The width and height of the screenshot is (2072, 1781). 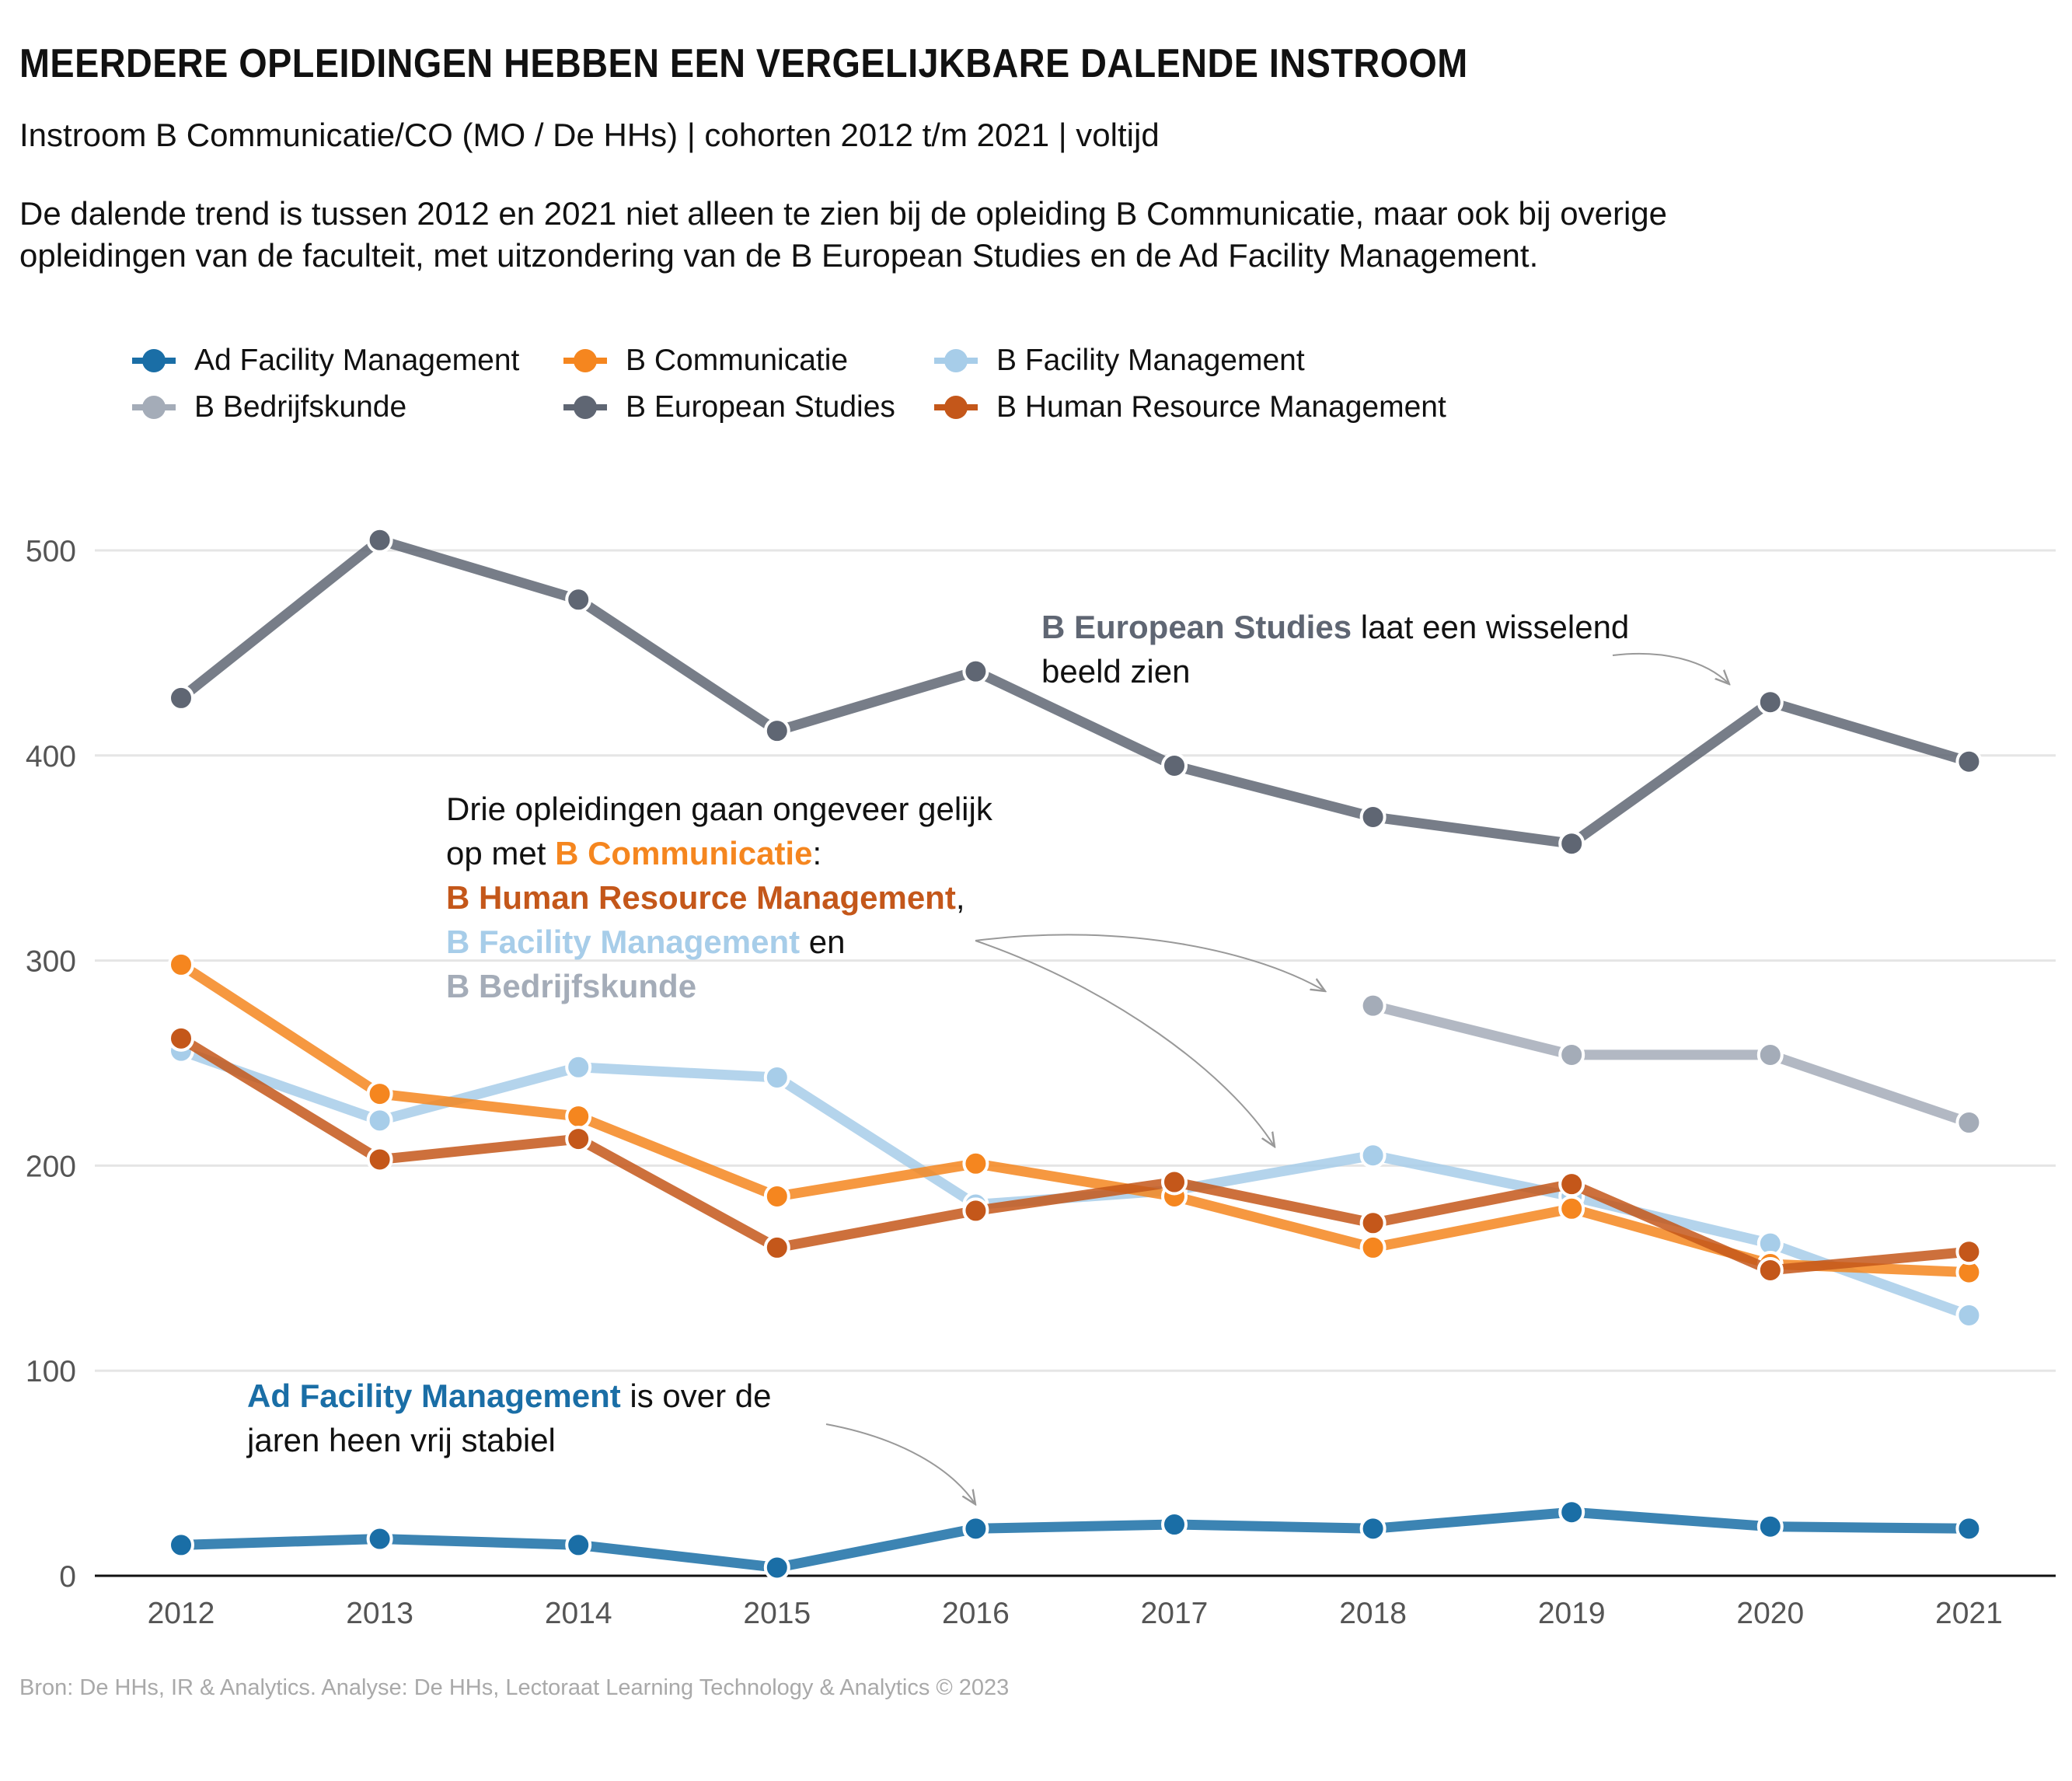 What do you see at coordinates (434, 1396) in the screenshot?
I see `annotation-bold: Ad Facility Management` at bounding box center [434, 1396].